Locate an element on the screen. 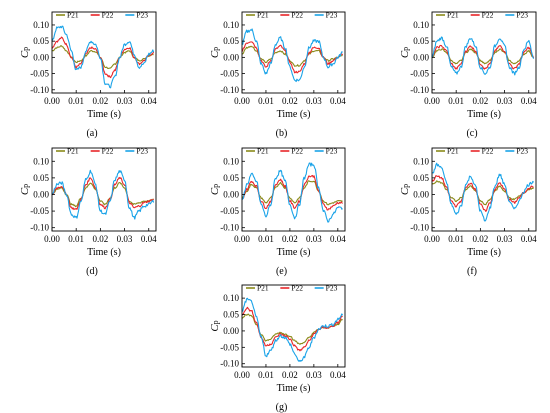 Image resolution: width=550 pixels, height=413 pixels. panel-label: (e) is located at coordinates (281, 271).